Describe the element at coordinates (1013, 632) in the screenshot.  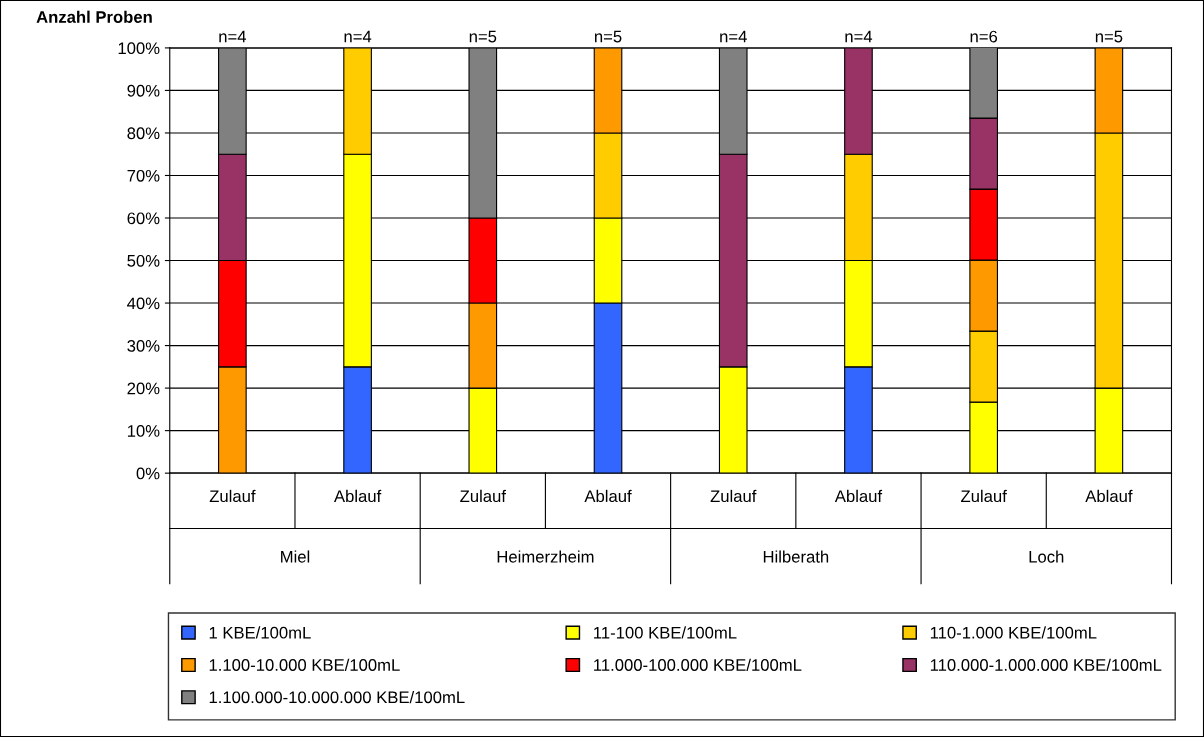
I see `legend-label: 110-1.000 KBE/100mL` at that location.